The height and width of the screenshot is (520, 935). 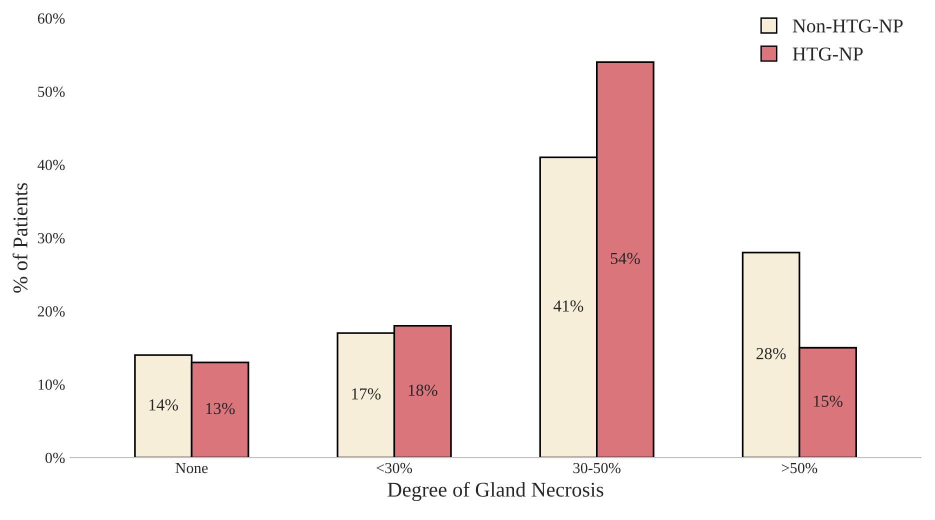 What do you see at coordinates (366, 394) in the screenshot?
I see `data-label: 17%` at bounding box center [366, 394].